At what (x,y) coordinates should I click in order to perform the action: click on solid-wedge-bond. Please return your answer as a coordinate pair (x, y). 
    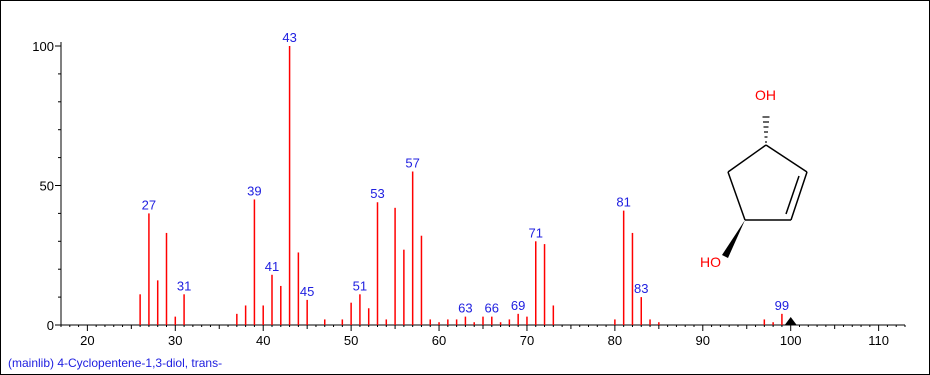
    Looking at the image, I should click on (733, 239).